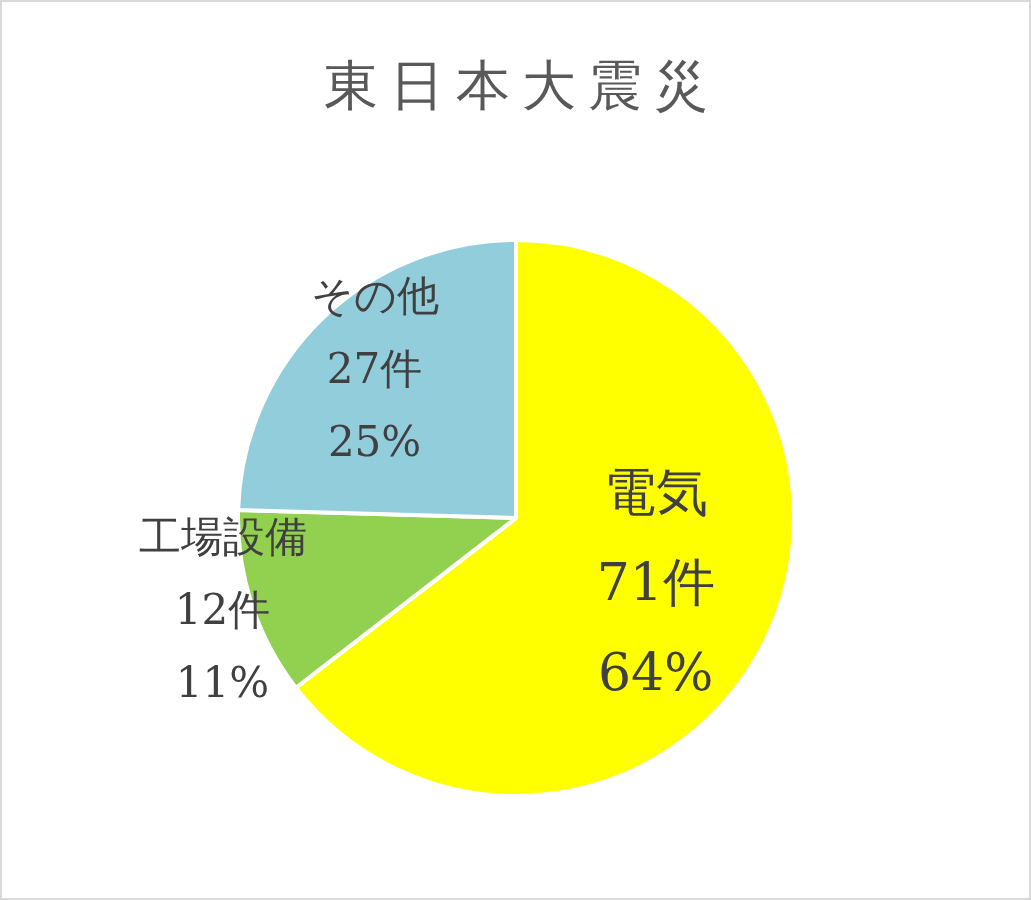 The height and width of the screenshot is (900, 1031). I want to click on data-label: 71件 64%, so click(655, 627).